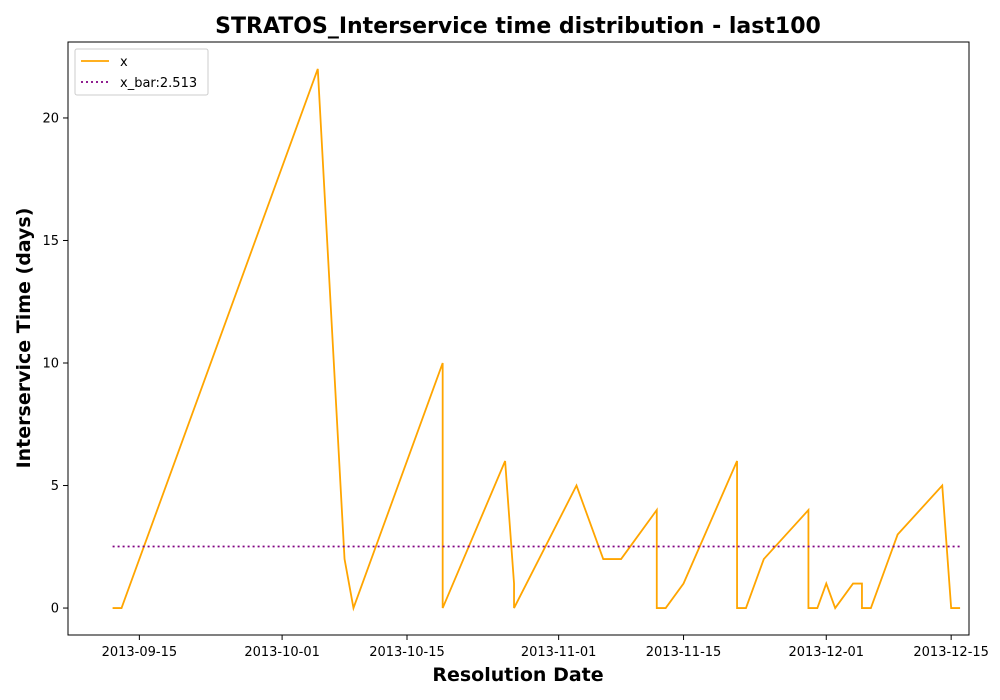 Image resolution: width=1000 pixels, height=700 pixels. Describe the element at coordinates (124, 62) in the screenshot. I see `legend-label-x: x` at that location.